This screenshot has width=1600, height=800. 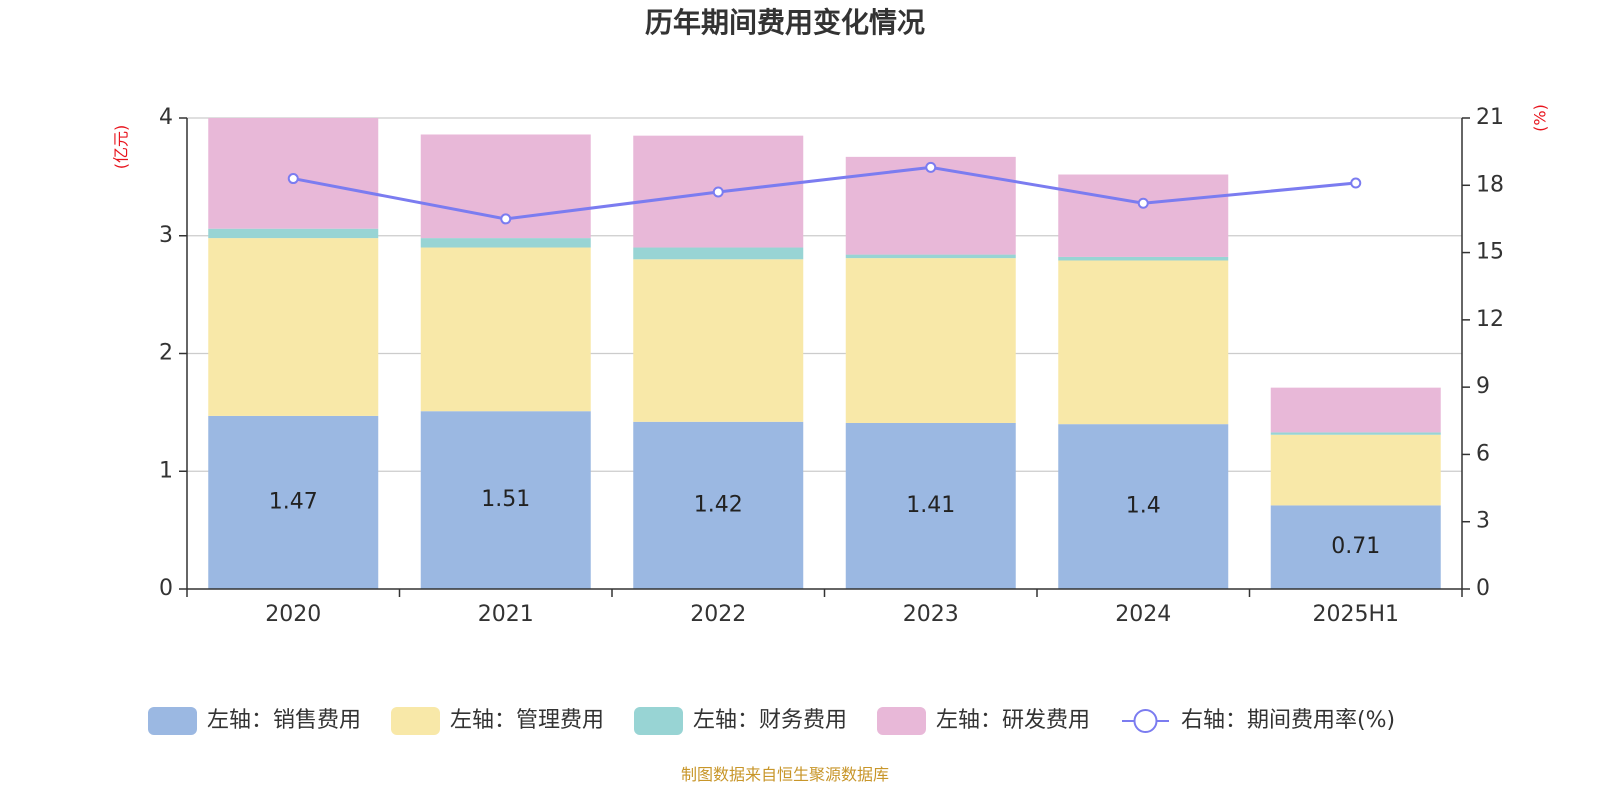 I want to click on right-y-tick-label: 3, so click(x=1483, y=521).